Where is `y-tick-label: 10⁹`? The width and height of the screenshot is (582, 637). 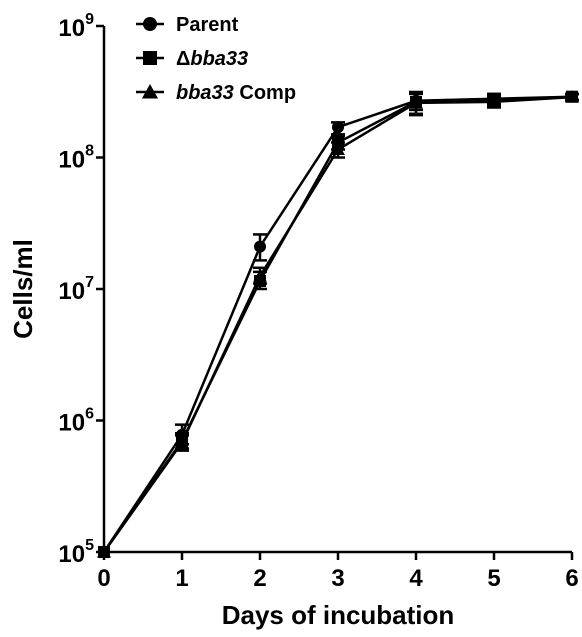
y-tick-label: 10⁹ is located at coordinates (76, 26).